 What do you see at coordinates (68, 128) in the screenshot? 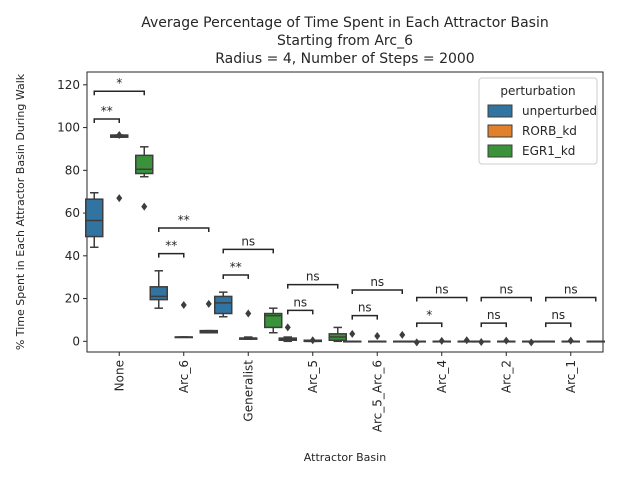
I see `y-tick-label: 100` at bounding box center [68, 128].